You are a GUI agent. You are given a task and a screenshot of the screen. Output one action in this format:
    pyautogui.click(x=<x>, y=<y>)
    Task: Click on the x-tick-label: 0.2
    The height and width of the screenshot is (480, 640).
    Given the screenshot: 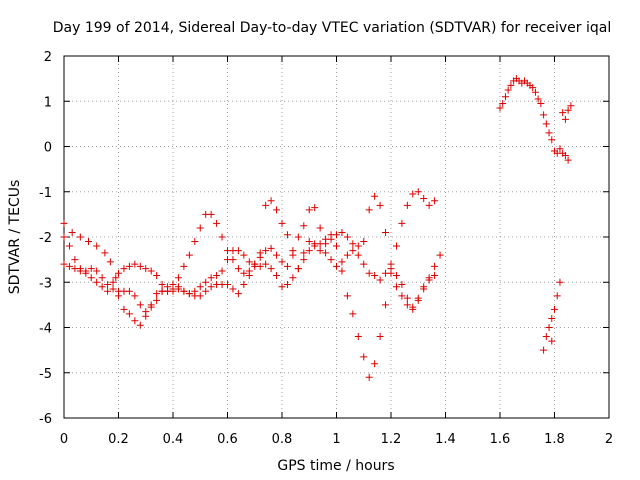 What is the action you would take?
    pyautogui.click(x=118, y=439)
    